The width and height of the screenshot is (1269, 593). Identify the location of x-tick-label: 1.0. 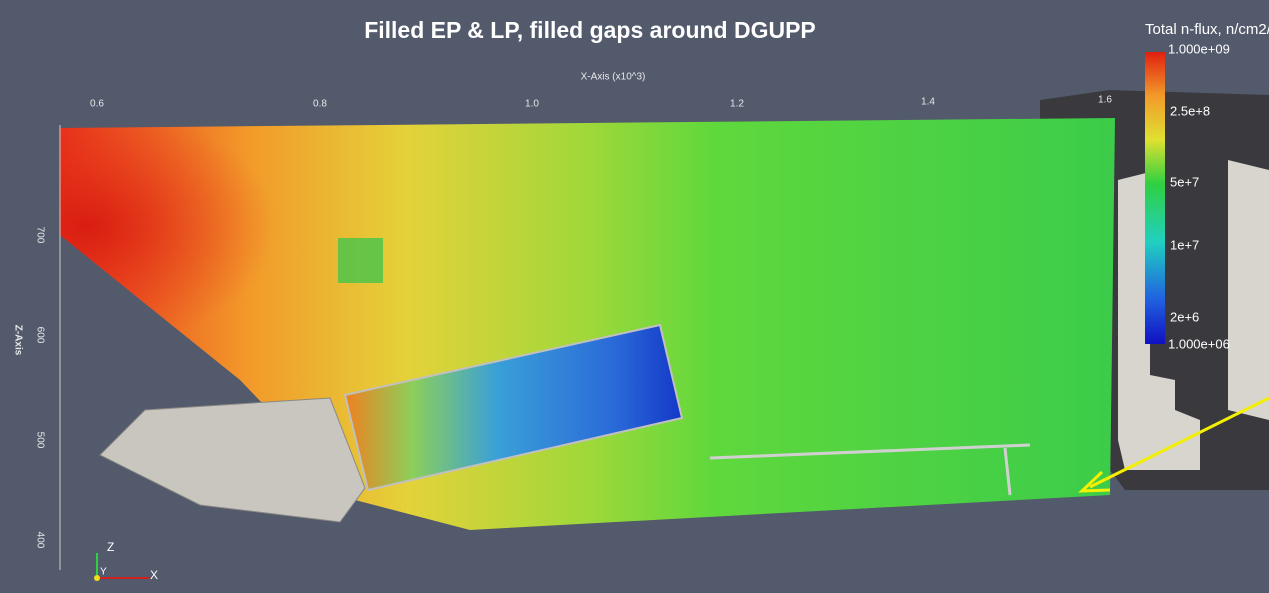
(532, 104).